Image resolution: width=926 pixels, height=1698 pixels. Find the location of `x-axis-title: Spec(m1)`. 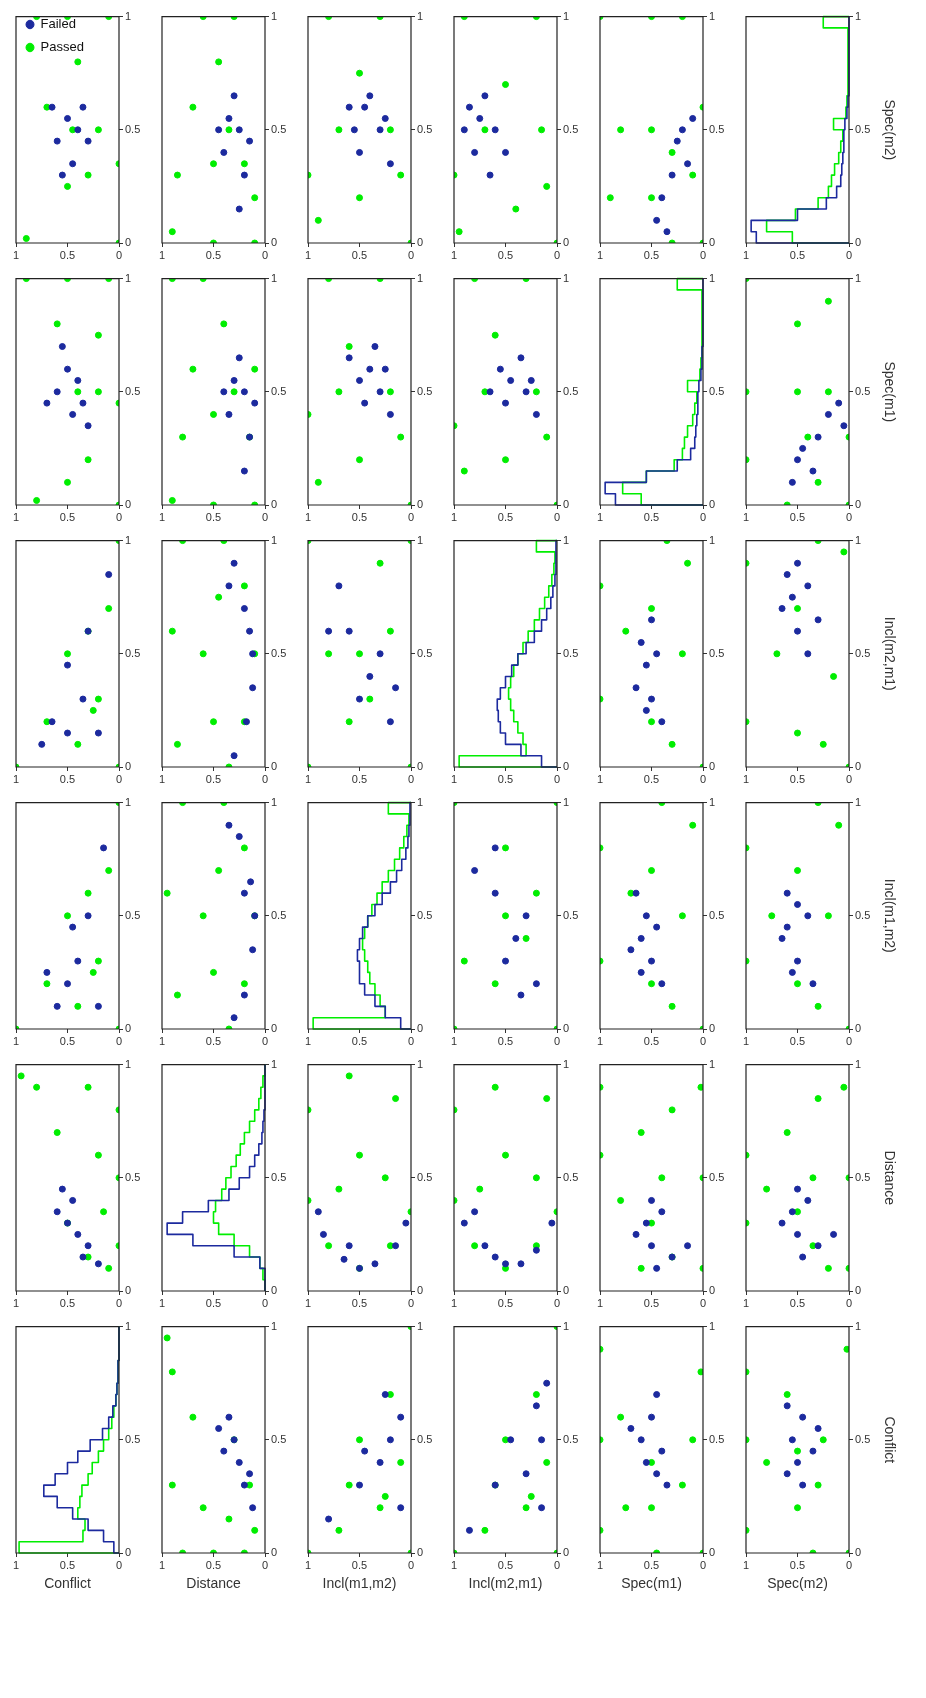

x-axis-title: Spec(m1) is located at coordinates (651, 1583).